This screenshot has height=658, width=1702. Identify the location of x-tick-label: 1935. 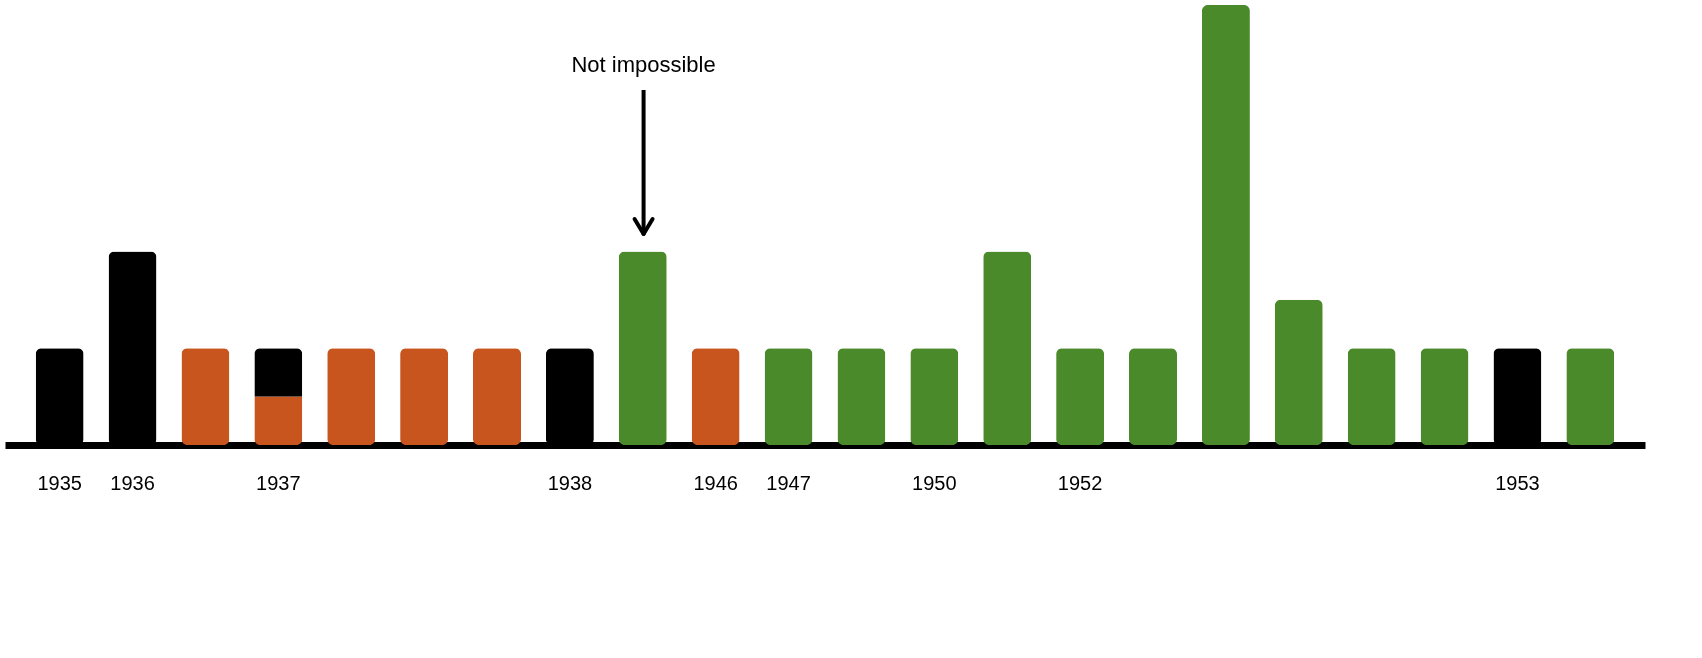
(59, 482).